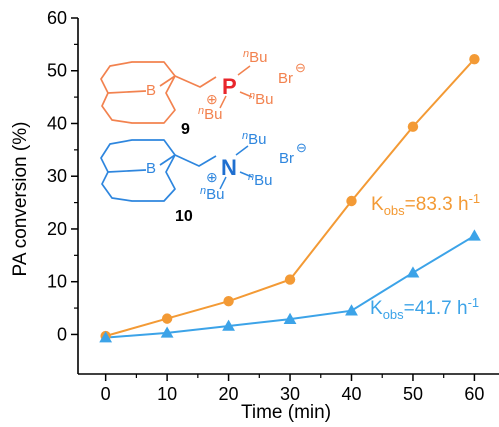  What do you see at coordinates (377, 204) in the screenshot?
I see `kobs-k-9: K` at bounding box center [377, 204].